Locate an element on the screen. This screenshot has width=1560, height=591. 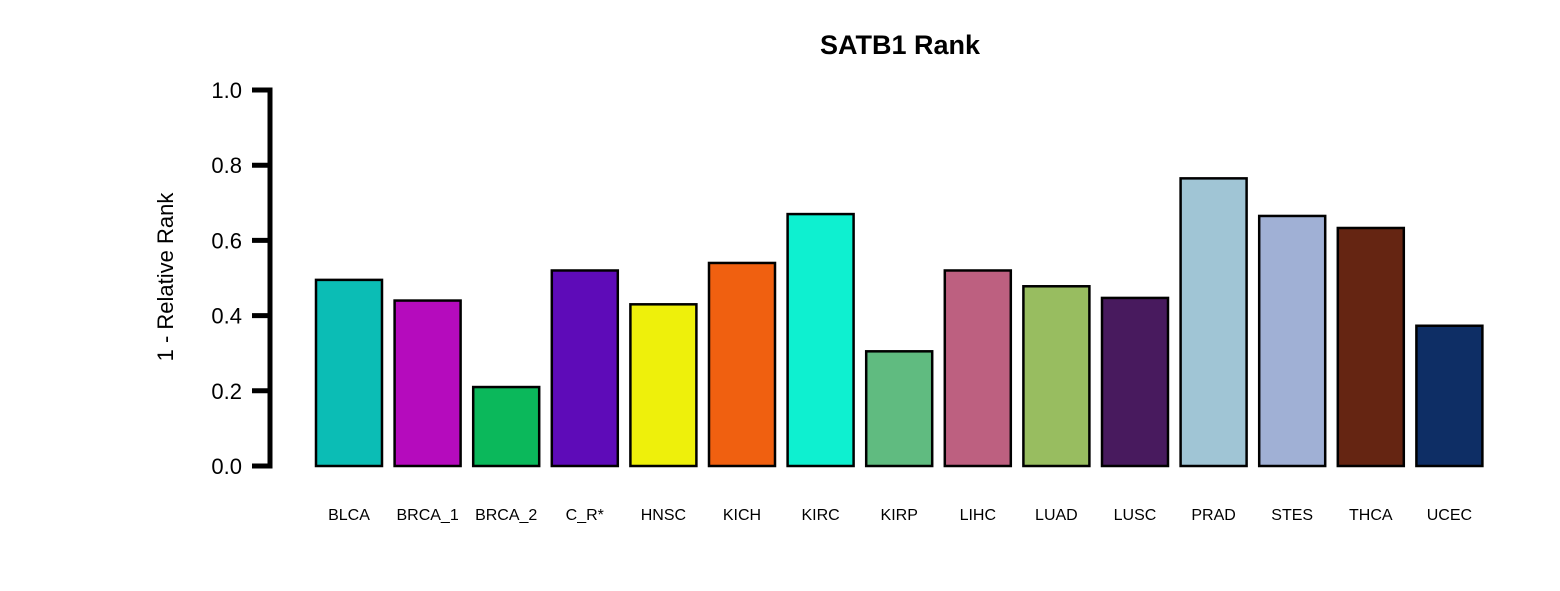
bar-lusc is located at coordinates (1135, 382).